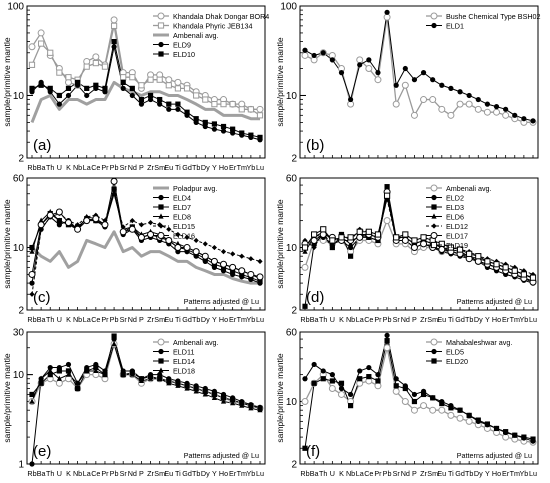 The width and height of the screenshot is (550, 483). I want to click on x-tick-label: Sm, so click(432, 473).